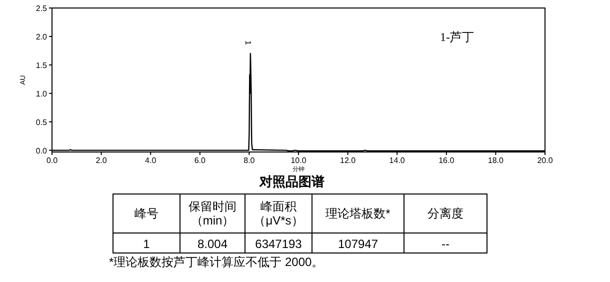  I want to click on x-tick-label: 2.0, so click(102, 160).